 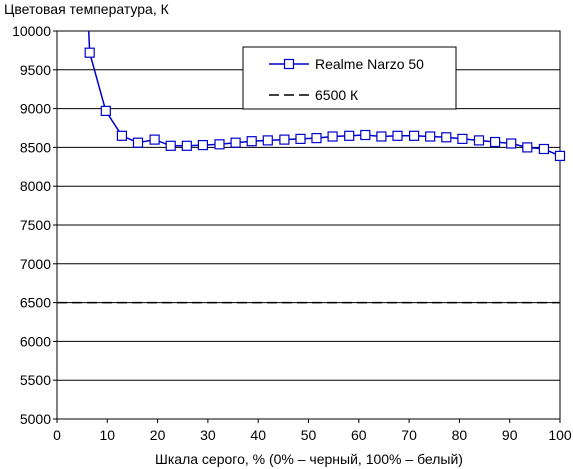 I want to click on x-tick-label: 10, so click(x=108, y=435).